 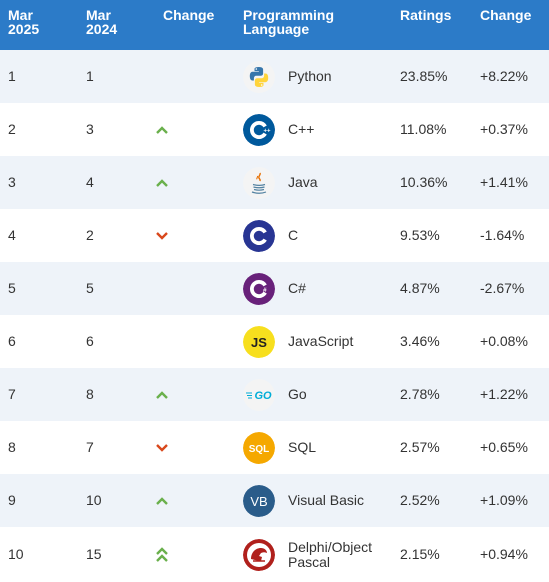 I want to click on header-change: Change, so click(x=189, y=15).